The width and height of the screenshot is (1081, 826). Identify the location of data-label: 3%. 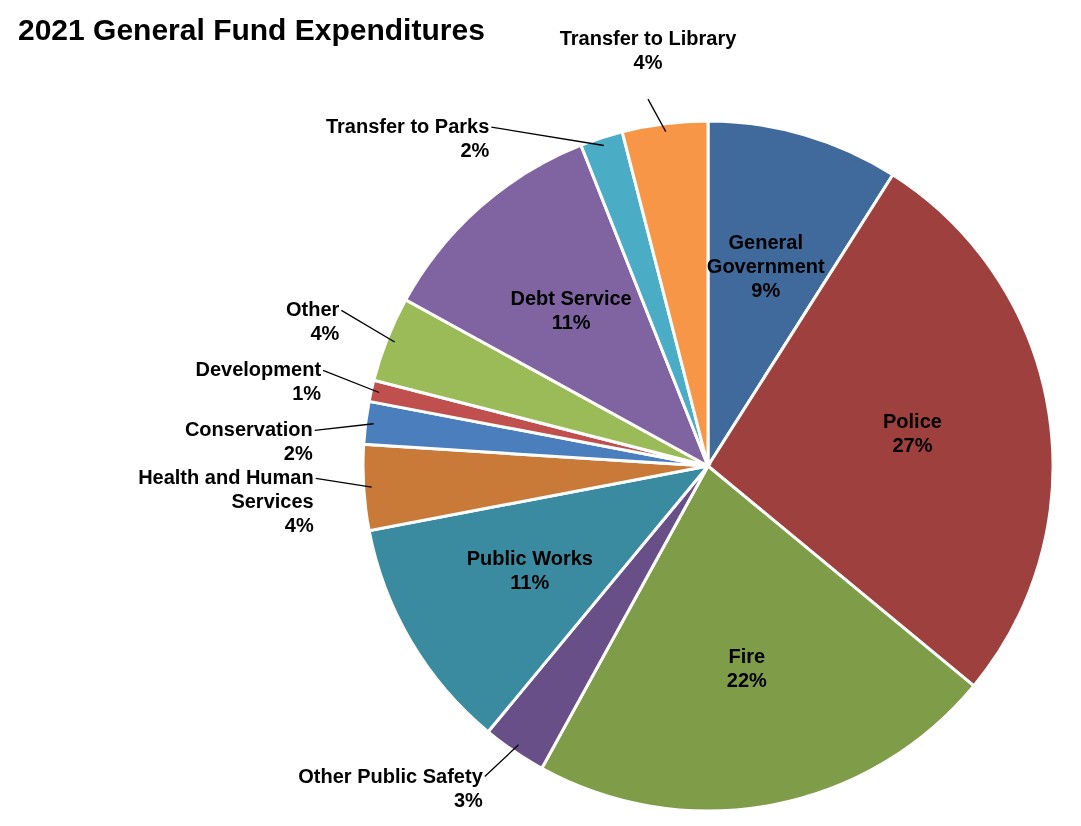
(468, 799).